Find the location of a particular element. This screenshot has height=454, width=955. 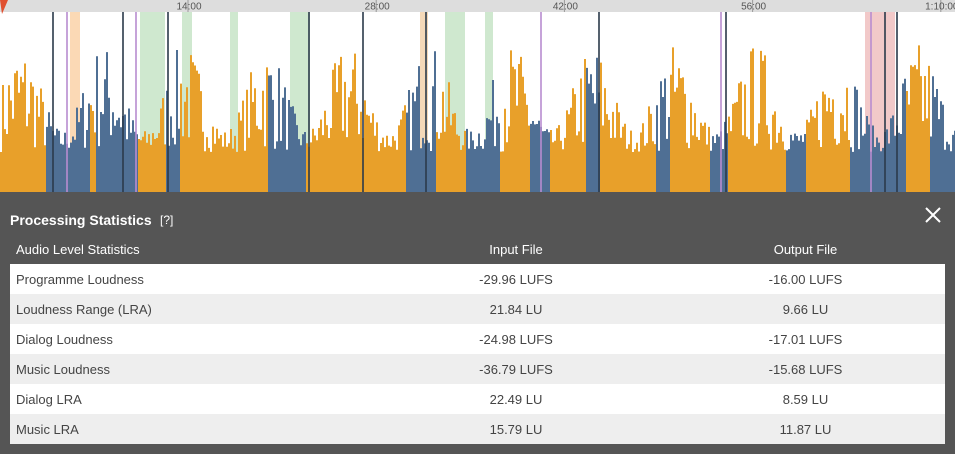

table-cell: 21.84 LU is located at coordinates (516, 309).